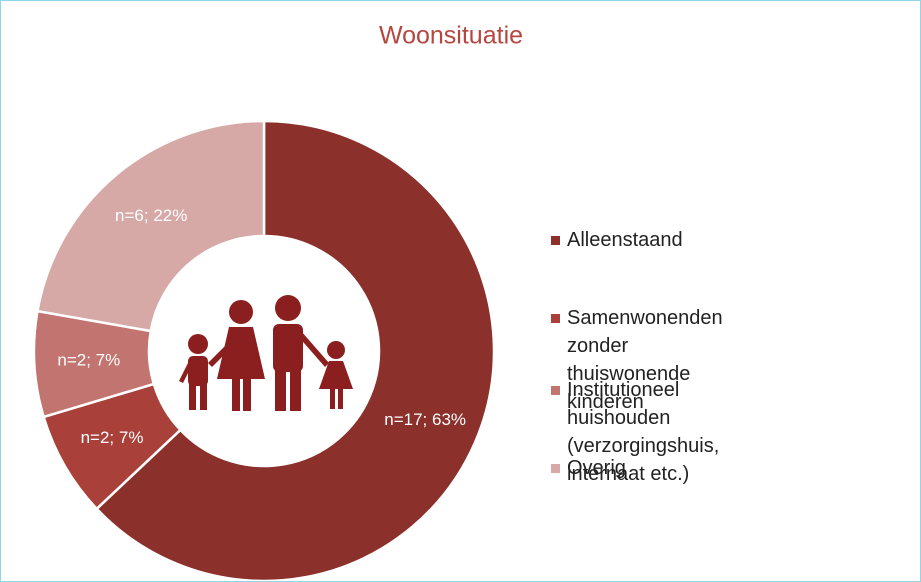 Image resolution: width=921 pixels, height=582 pixels. Describe the element at coordinates (151, 226) in the screenshot. I see `slice` at that location.